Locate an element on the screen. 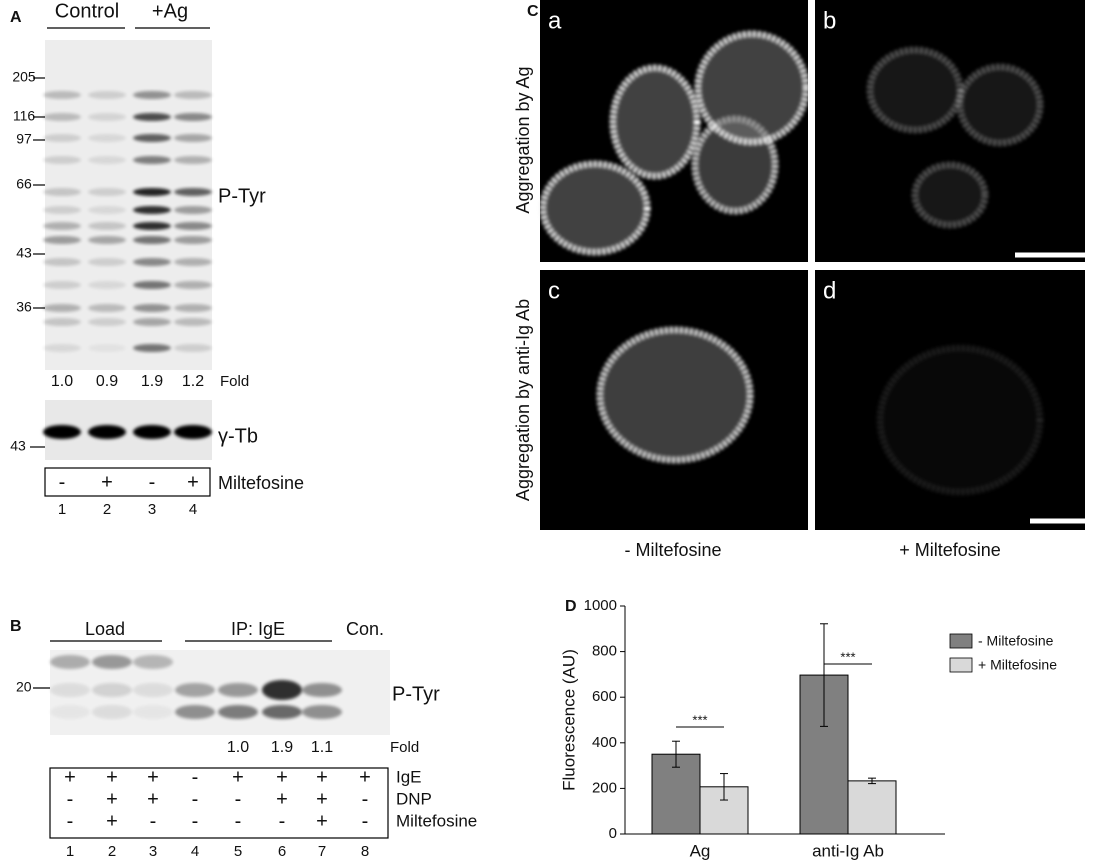  lane-number: 1 is located at coordinates (62, 509).